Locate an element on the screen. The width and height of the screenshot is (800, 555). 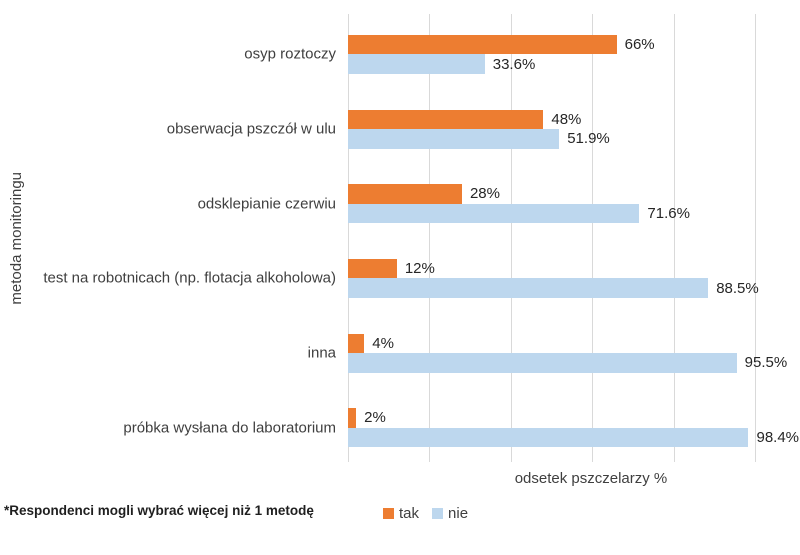
bar-row-tak: 48% is located at coordinates (551, 119).